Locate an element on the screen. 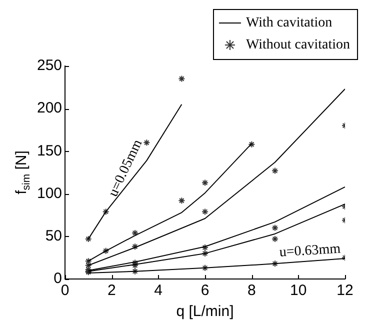  x-tick-label: 12 is located at coordinates (345, 291).